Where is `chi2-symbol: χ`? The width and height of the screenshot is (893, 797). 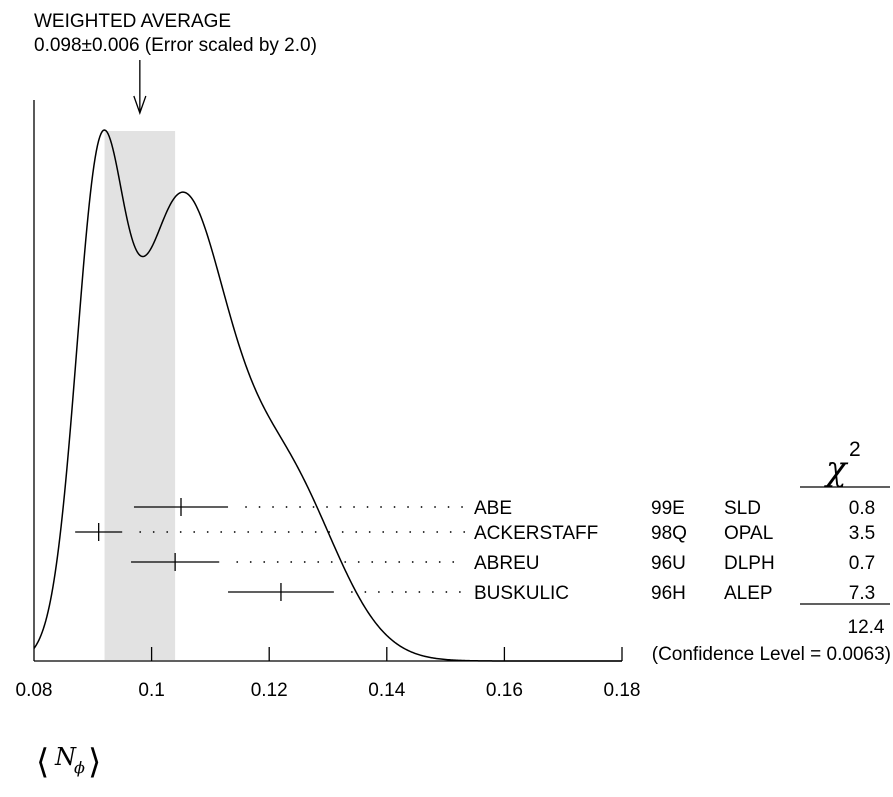 chi2-symbol: χ is located at coordinates (836, 469).